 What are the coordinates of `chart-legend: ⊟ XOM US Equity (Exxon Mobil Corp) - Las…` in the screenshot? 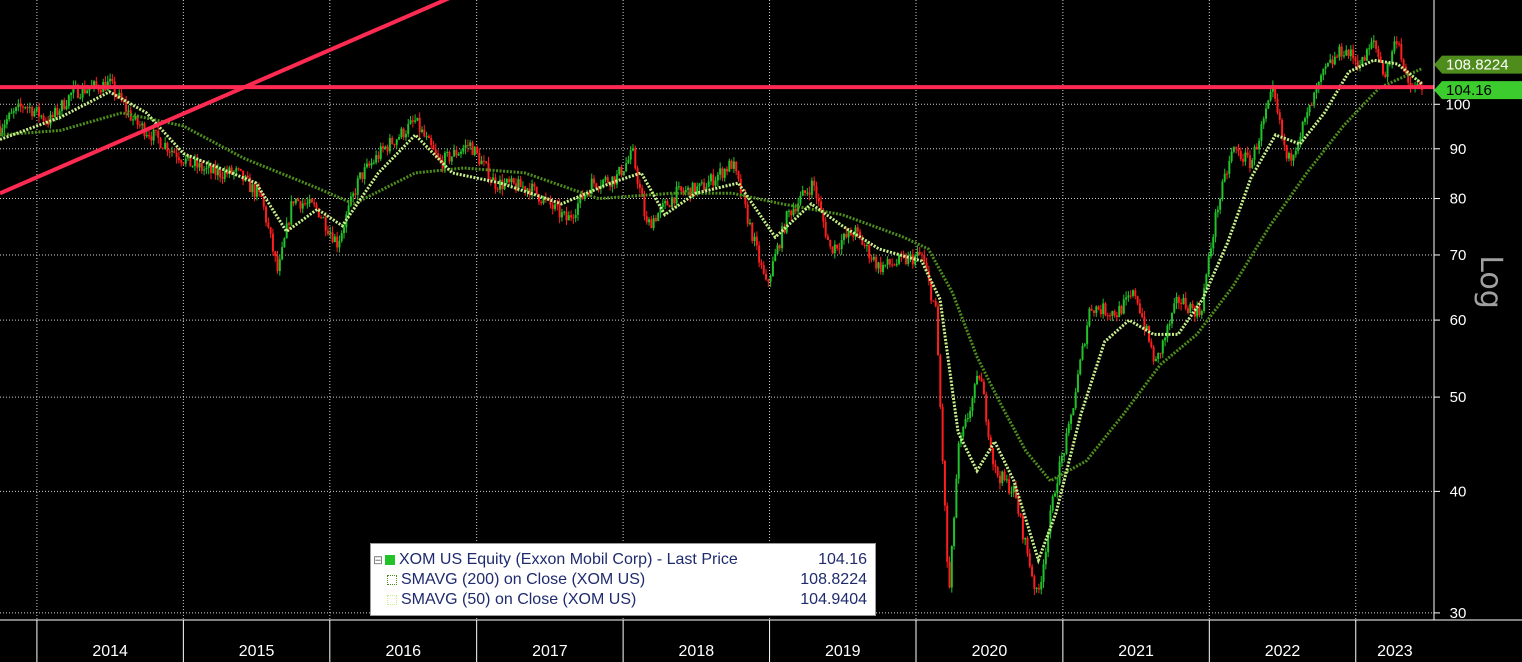 It's located at (623, 579).